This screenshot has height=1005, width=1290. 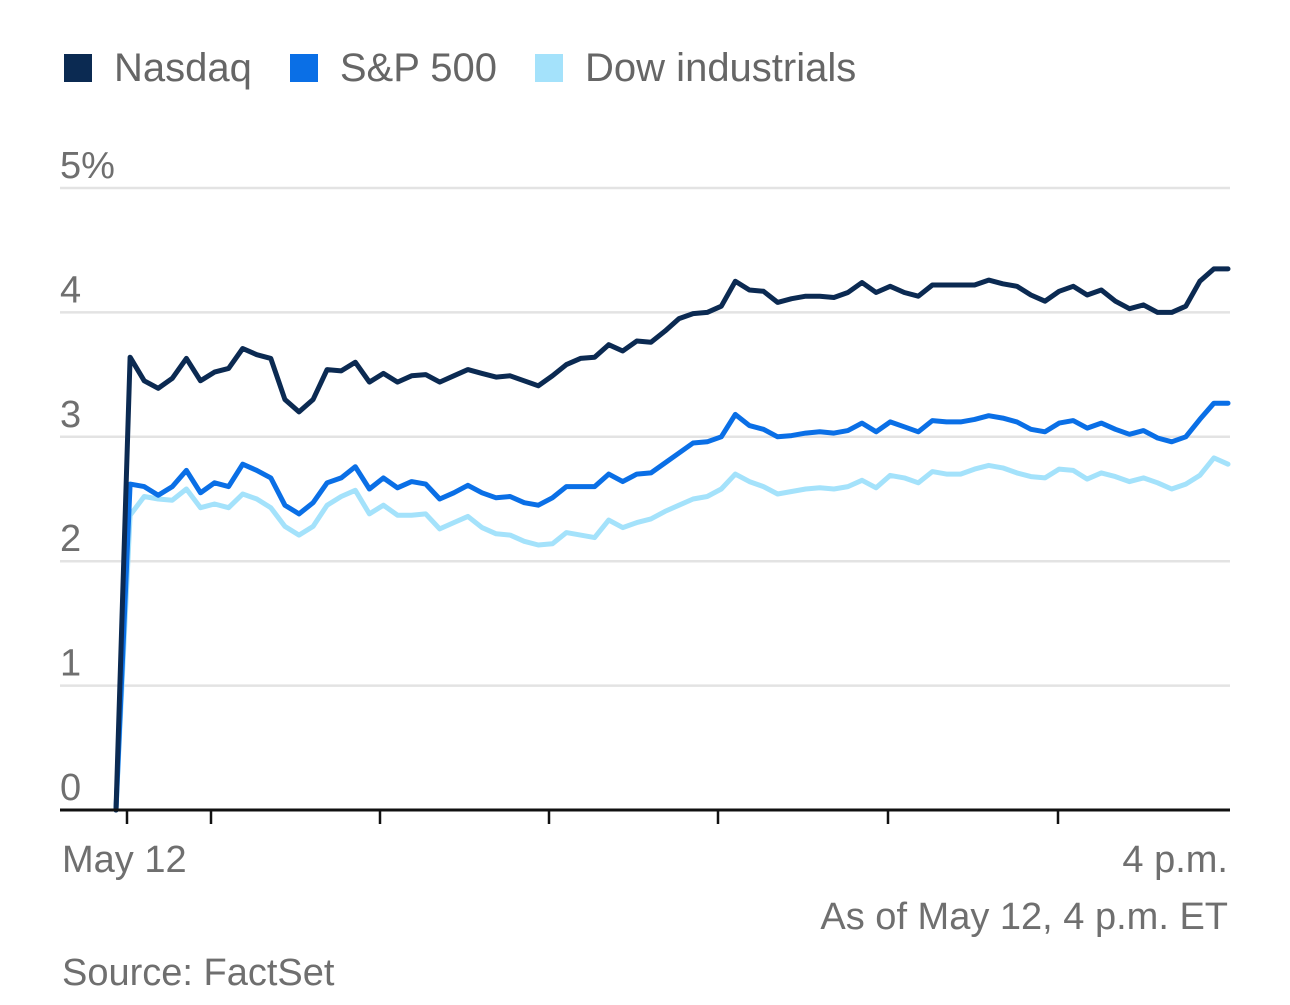 I want to click on y-tick-label-5: 5%, so click(x=87, y=166).